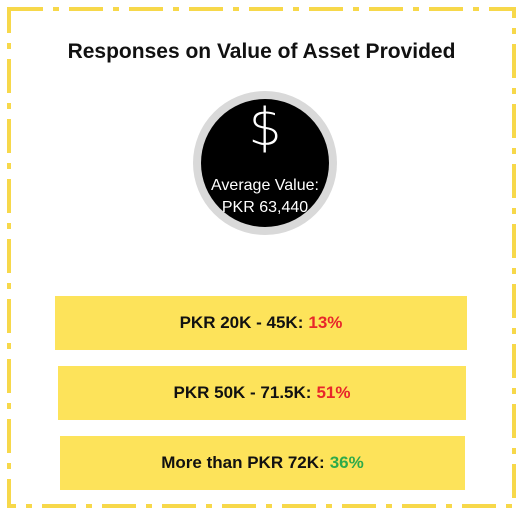  Describe the element at coordinates (265, 207) in the screenshot. I see `average-value: PKR 63,440` at that location.